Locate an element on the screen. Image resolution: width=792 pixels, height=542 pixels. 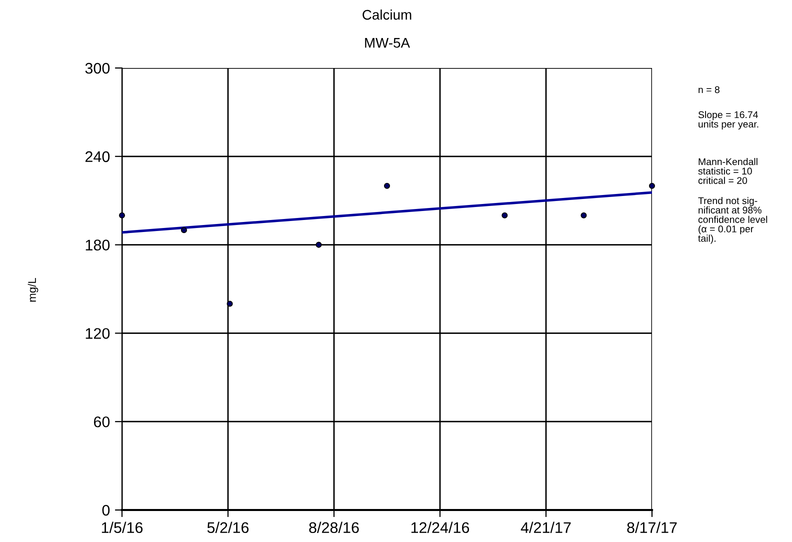
y-axis-title: mg/L is located at coordinates (33, 290).